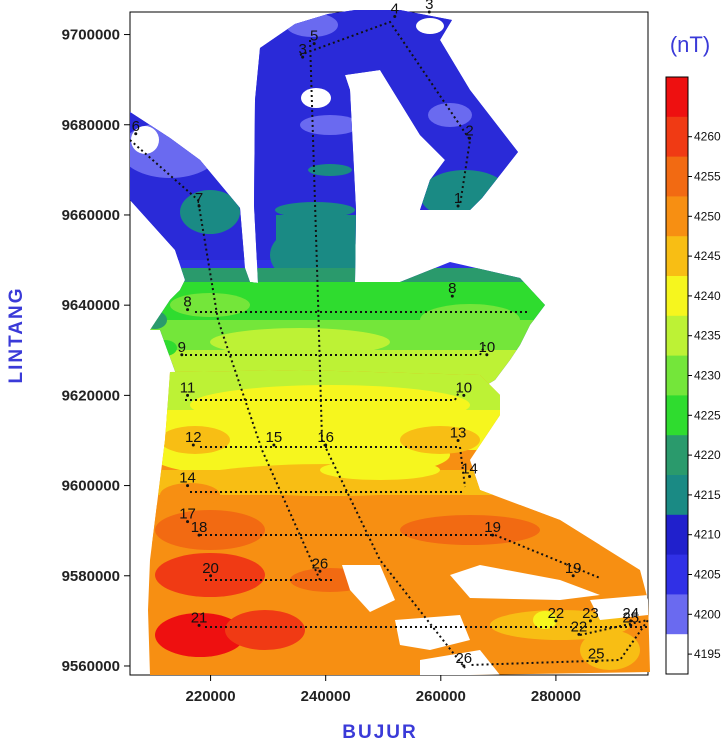 This screenshot has width=721, height=749. Describe the element at coordinates (452, 288) in the screenshot. I see `station-label: 8` at that location.